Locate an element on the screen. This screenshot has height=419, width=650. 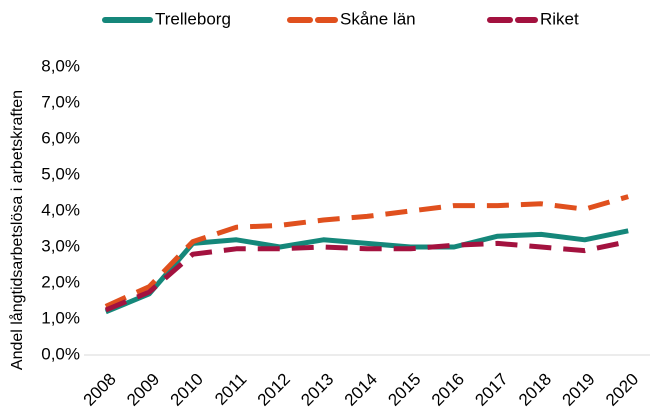
y-tick-label: 6,0% is located at coordinates (60, 137).